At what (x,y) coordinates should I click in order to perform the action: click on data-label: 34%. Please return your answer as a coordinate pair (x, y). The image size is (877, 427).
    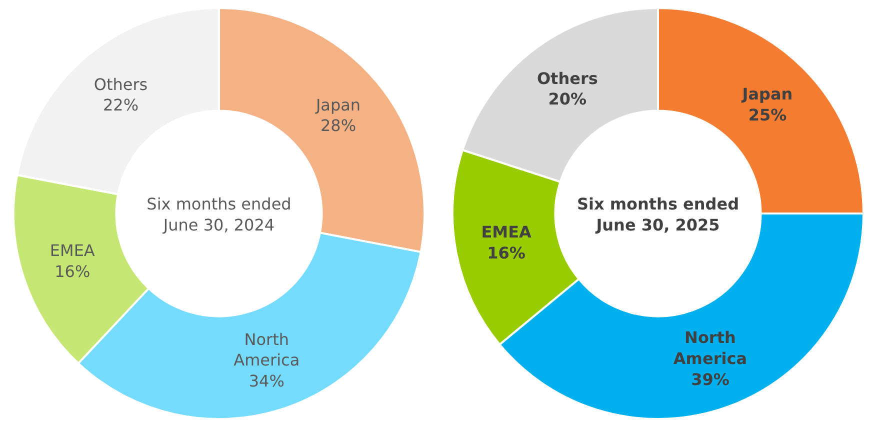
    Looking at the image, I should click on (266, 380).